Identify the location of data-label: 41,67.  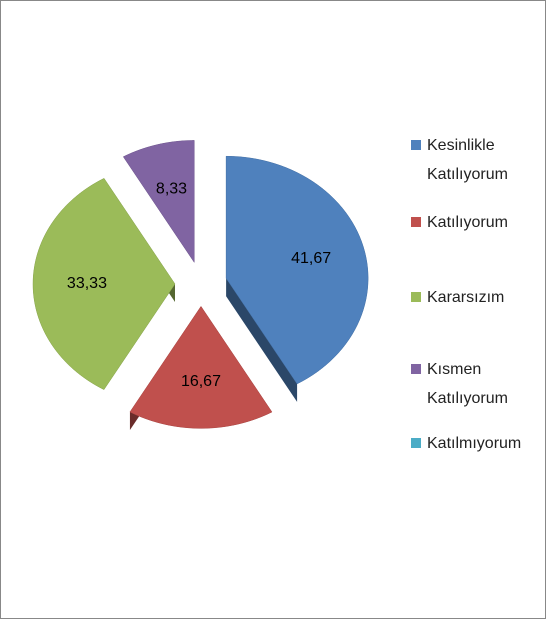
(311, 258).